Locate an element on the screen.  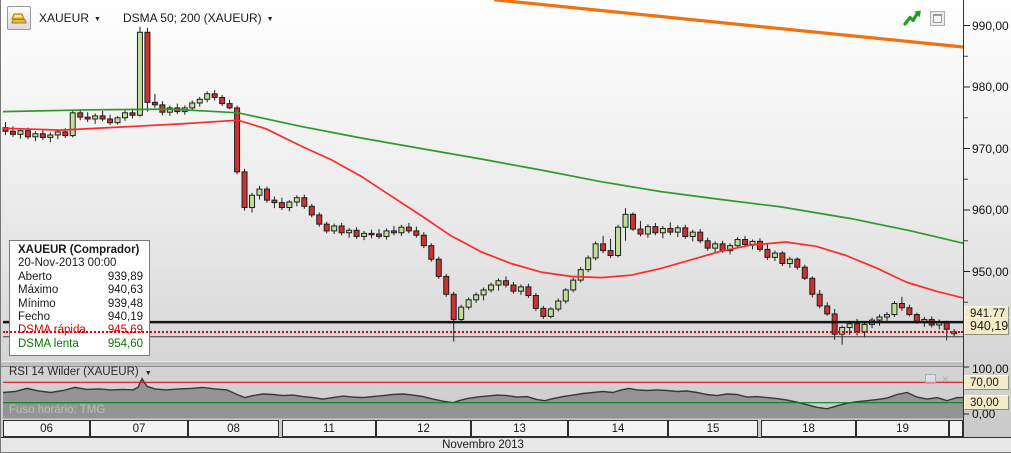
symbol-icon-button is located at coordinates (19, 18).